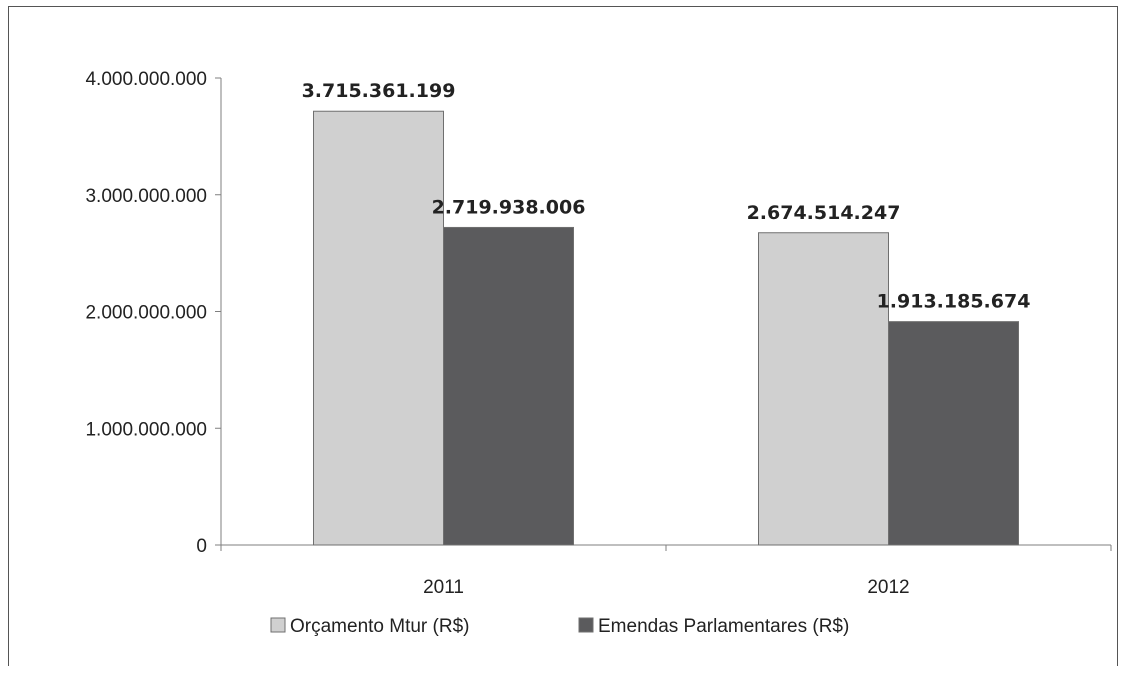  Describe the element at coordinates (379, 626) in the screenshot. I see `legend-label-series-1: Orçamento Mtur (R$)` at that location.